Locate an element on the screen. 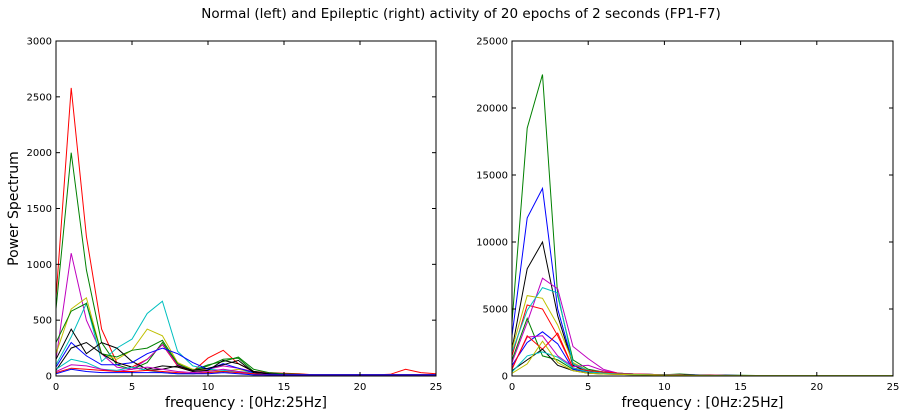 The width and height of the screenshot is (906, 416). right-y-tick-label: 10000 is located at coordinates (492, 243).